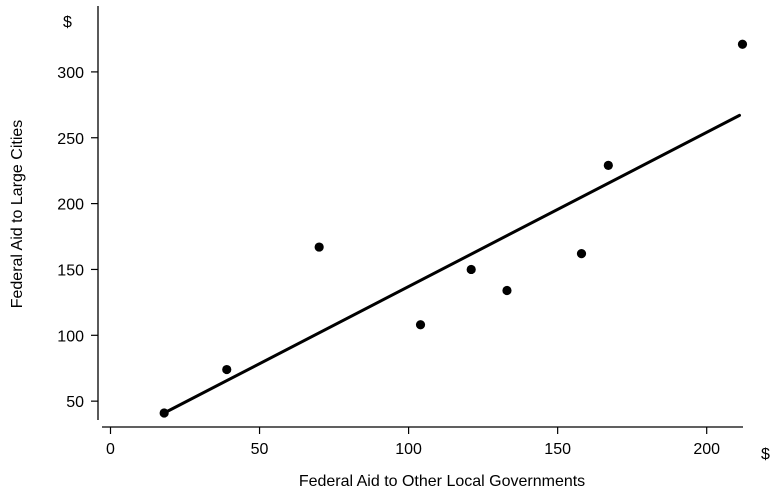 The image size is (773, 493). What do you see at coordinates (70, 139) in the screenshot?
I see `y-tick-label: 250` at bounding box center [70, 139].